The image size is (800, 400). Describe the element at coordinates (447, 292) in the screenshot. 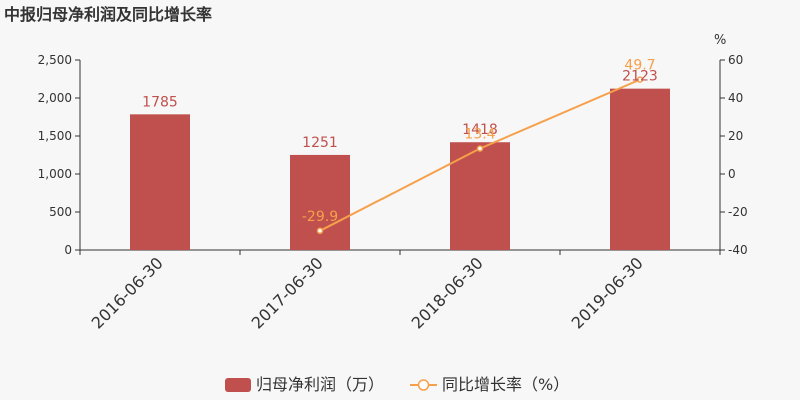

I see `x-axis-tick-label: 2018-06-30` at that location.